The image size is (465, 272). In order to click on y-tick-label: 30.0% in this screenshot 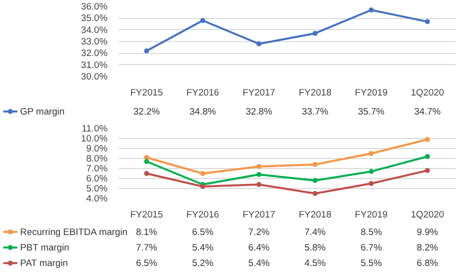, I will do `click(94, 77)`.